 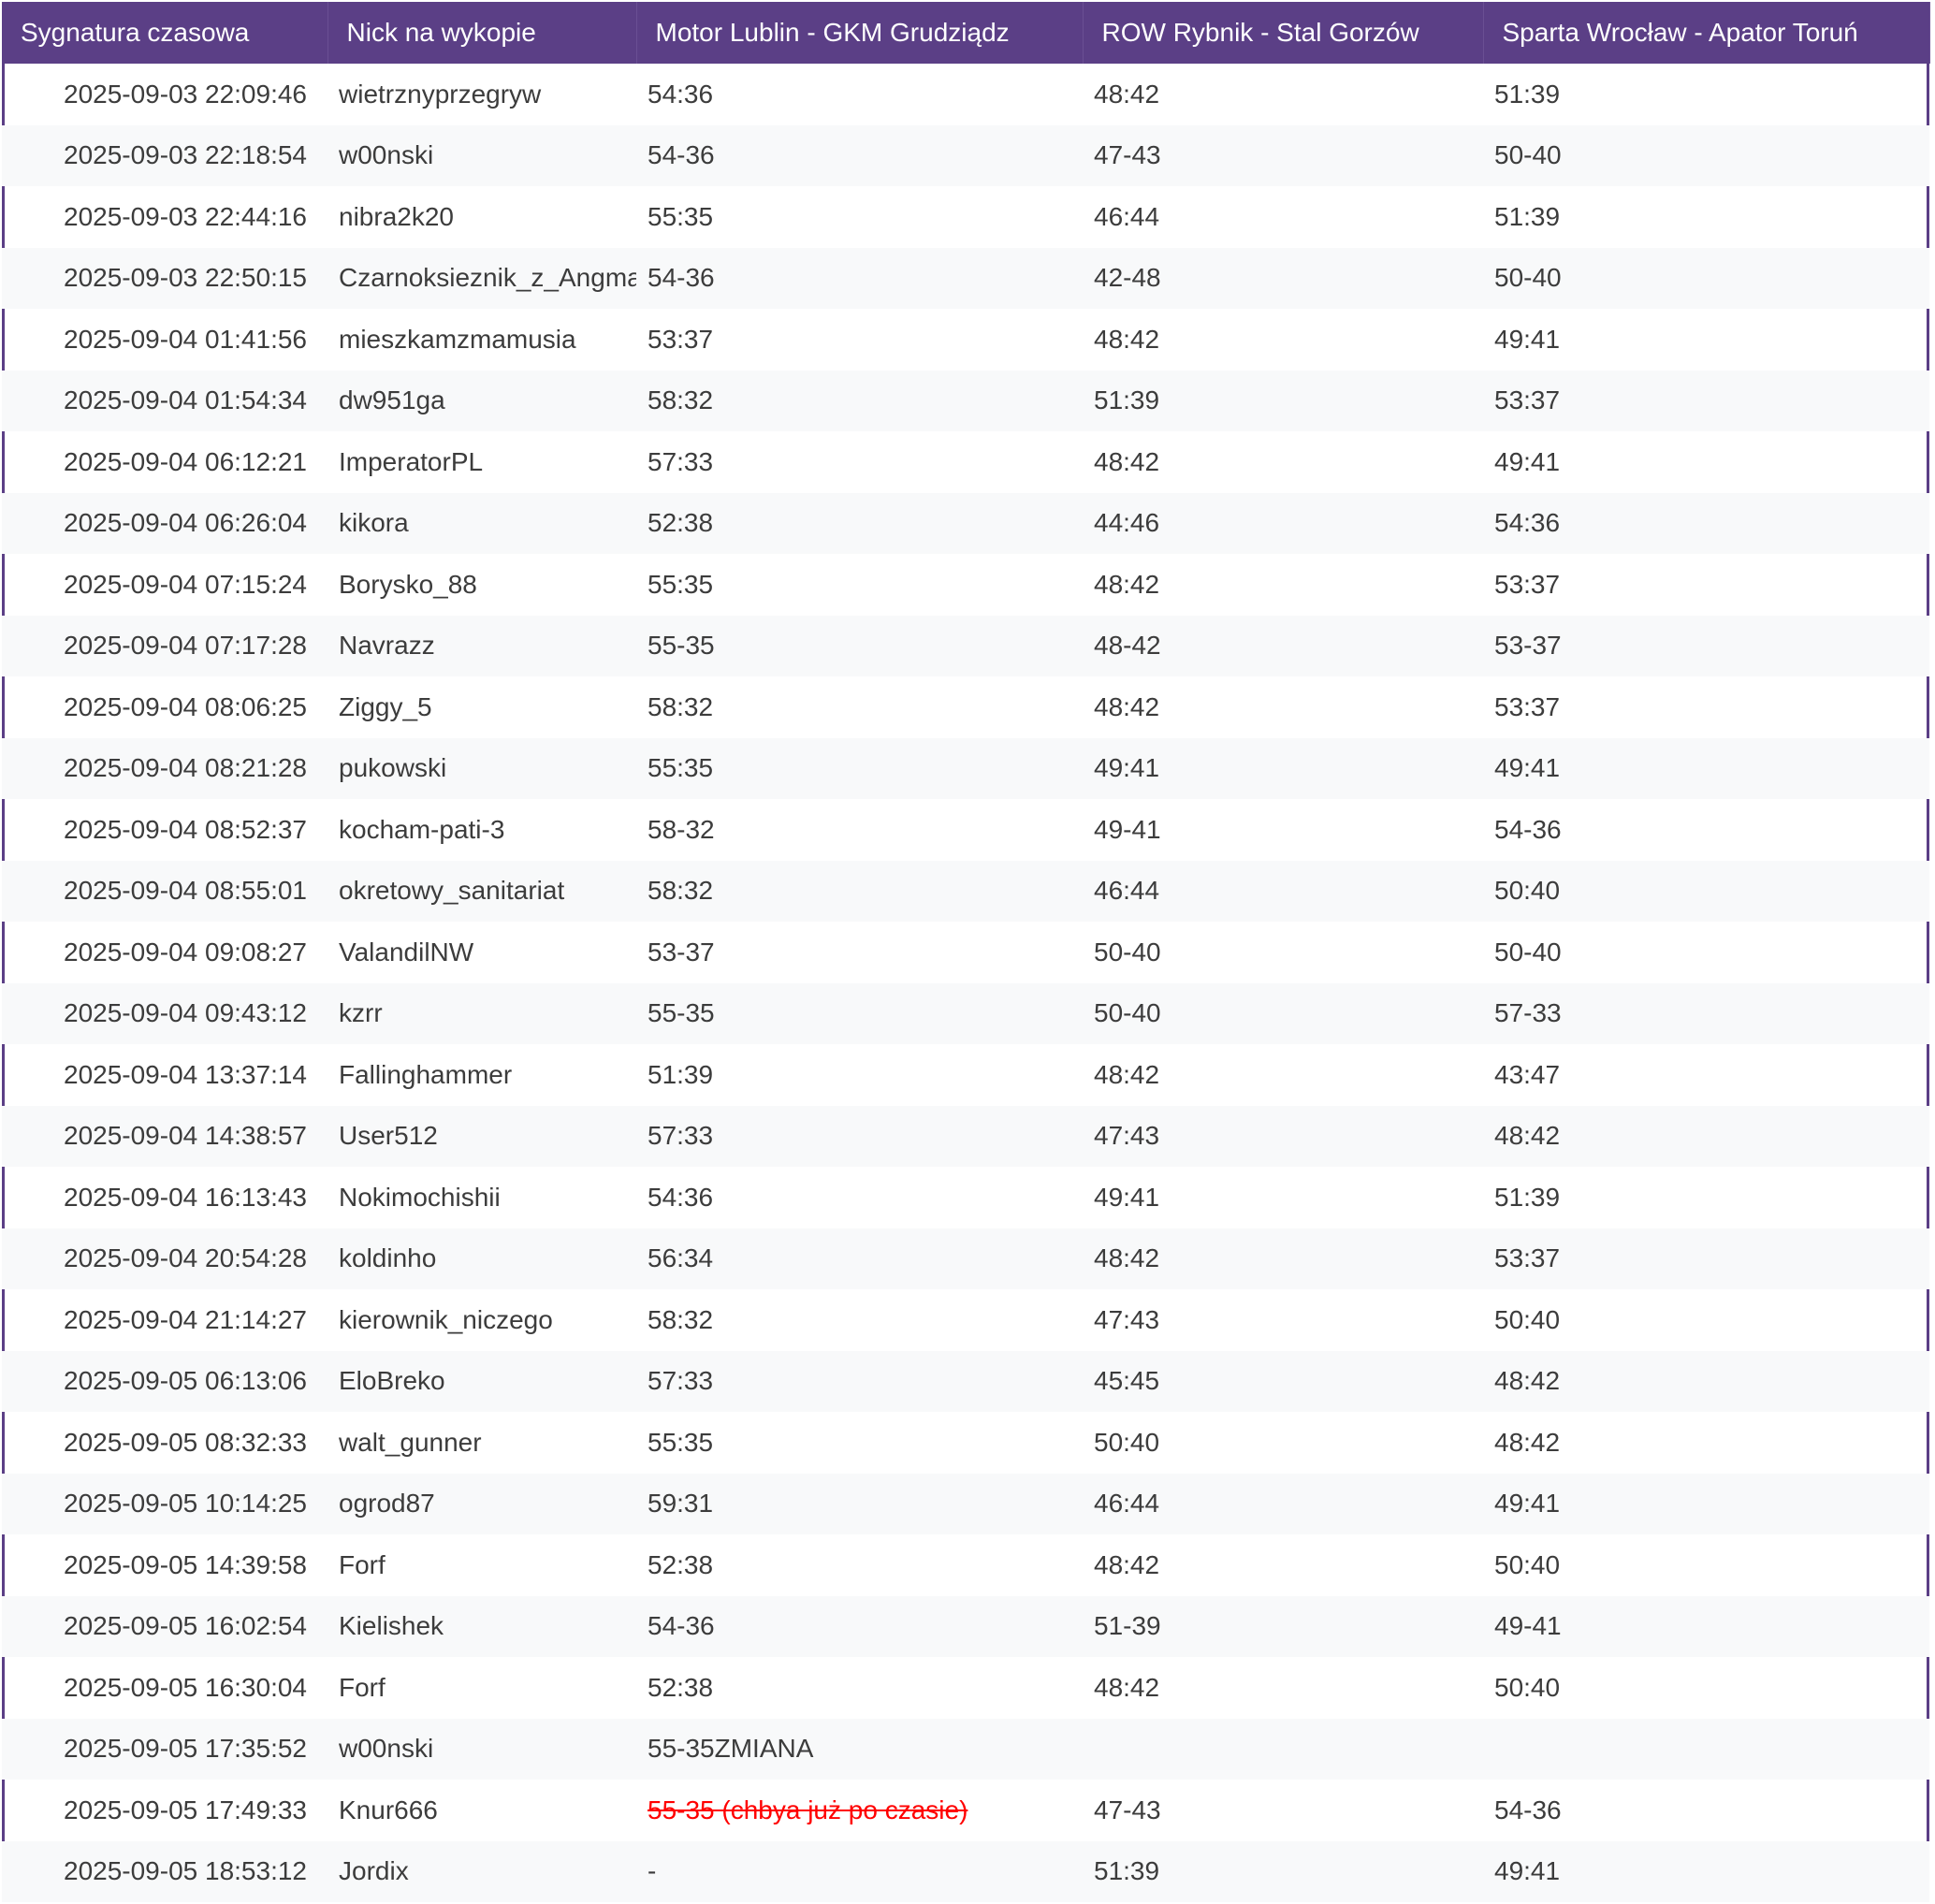 I want to click on match-1-cell: 54:36, so click(x=680, y=94).